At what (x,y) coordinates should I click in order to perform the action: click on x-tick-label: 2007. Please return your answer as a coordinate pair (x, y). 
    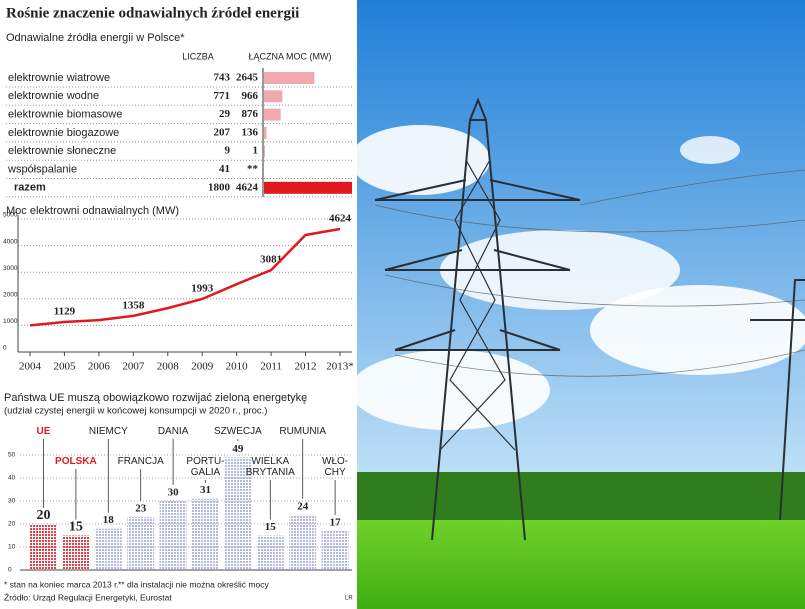
    Looking at the image, I should click on (133, 367).